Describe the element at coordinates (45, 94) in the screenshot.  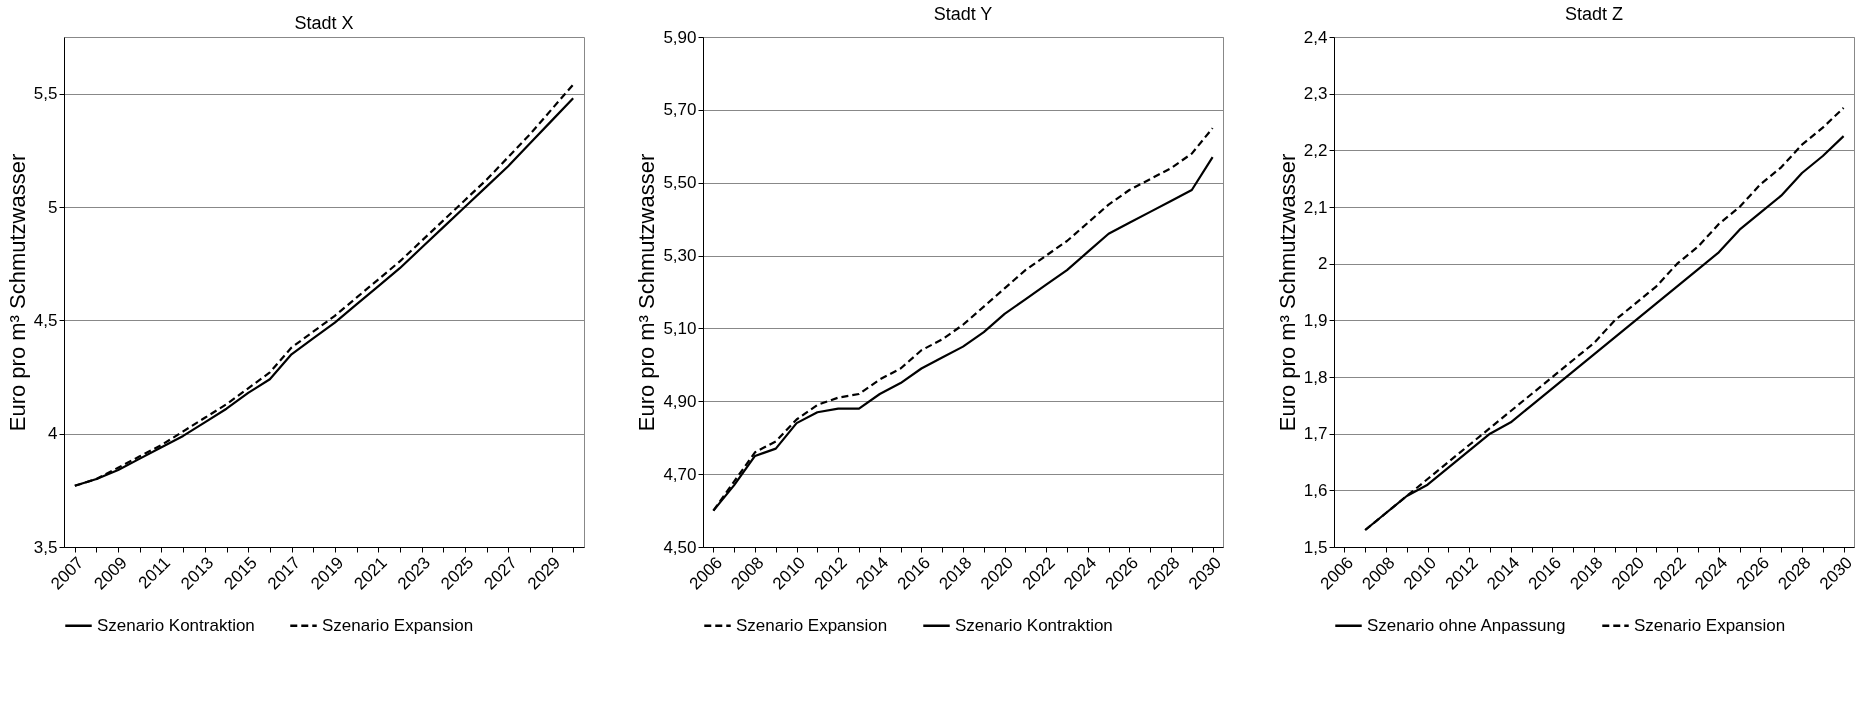
I see `y-tick-label: 5,5` at that location.